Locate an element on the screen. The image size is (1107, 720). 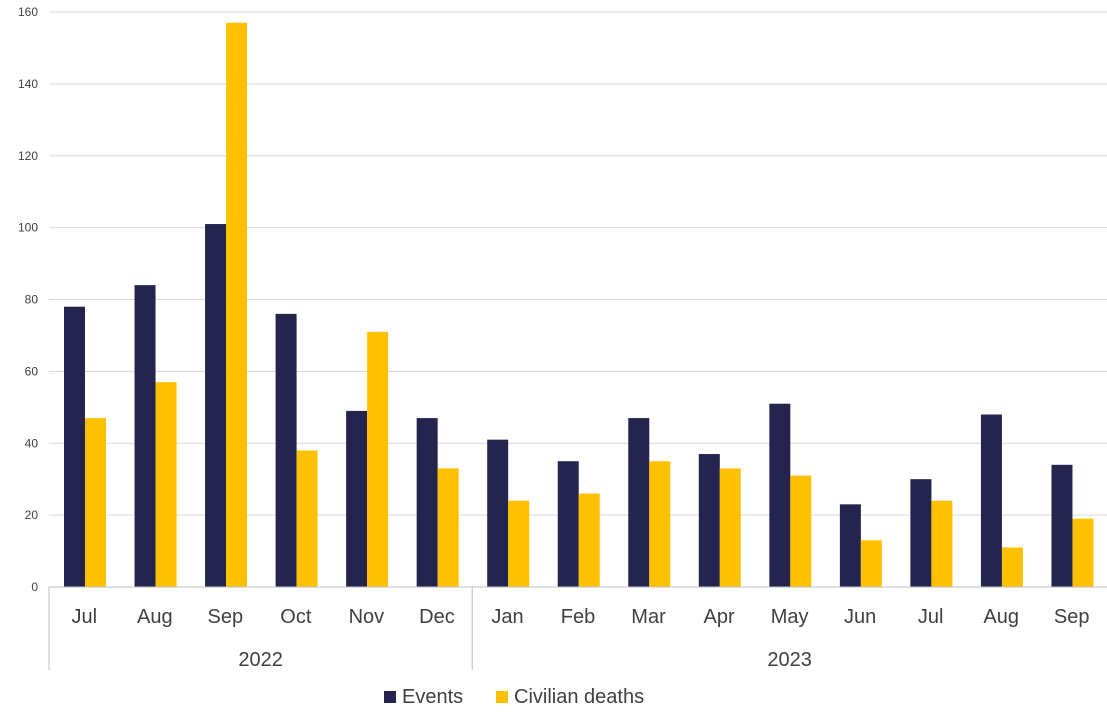
x-group-label: 2022 is located at coordinates (260, 660).